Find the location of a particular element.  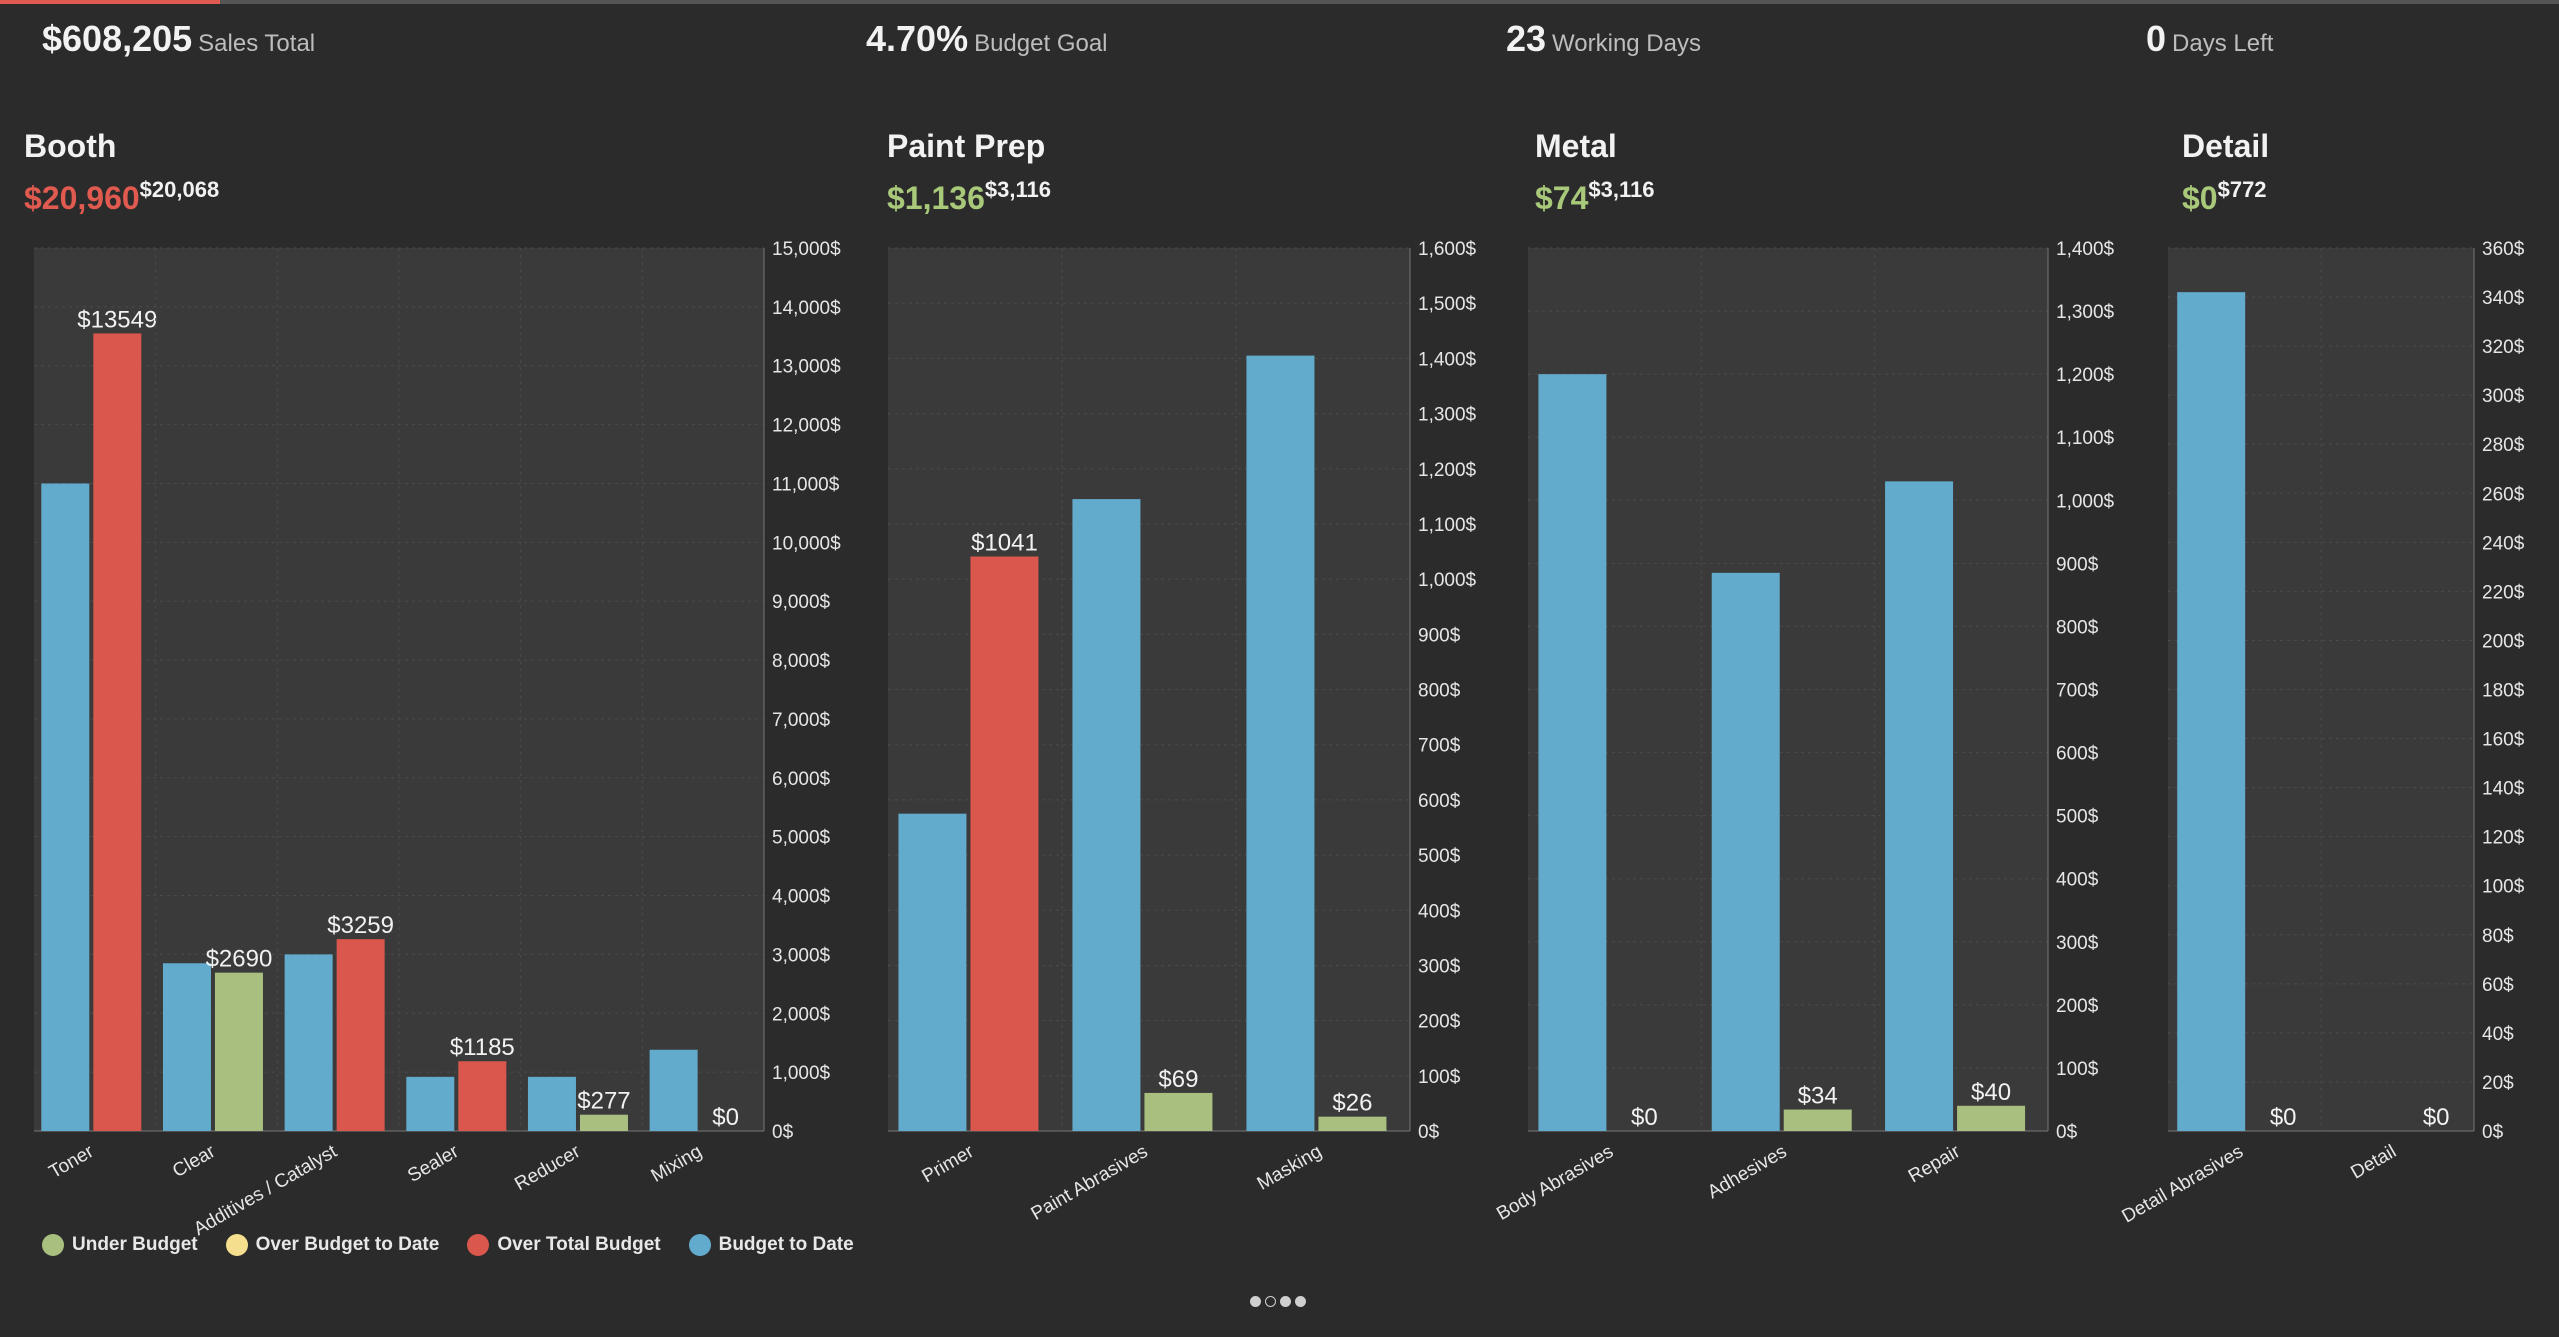

kpi-days-left: 0 Days Left is located at coordinates (2209, 39).